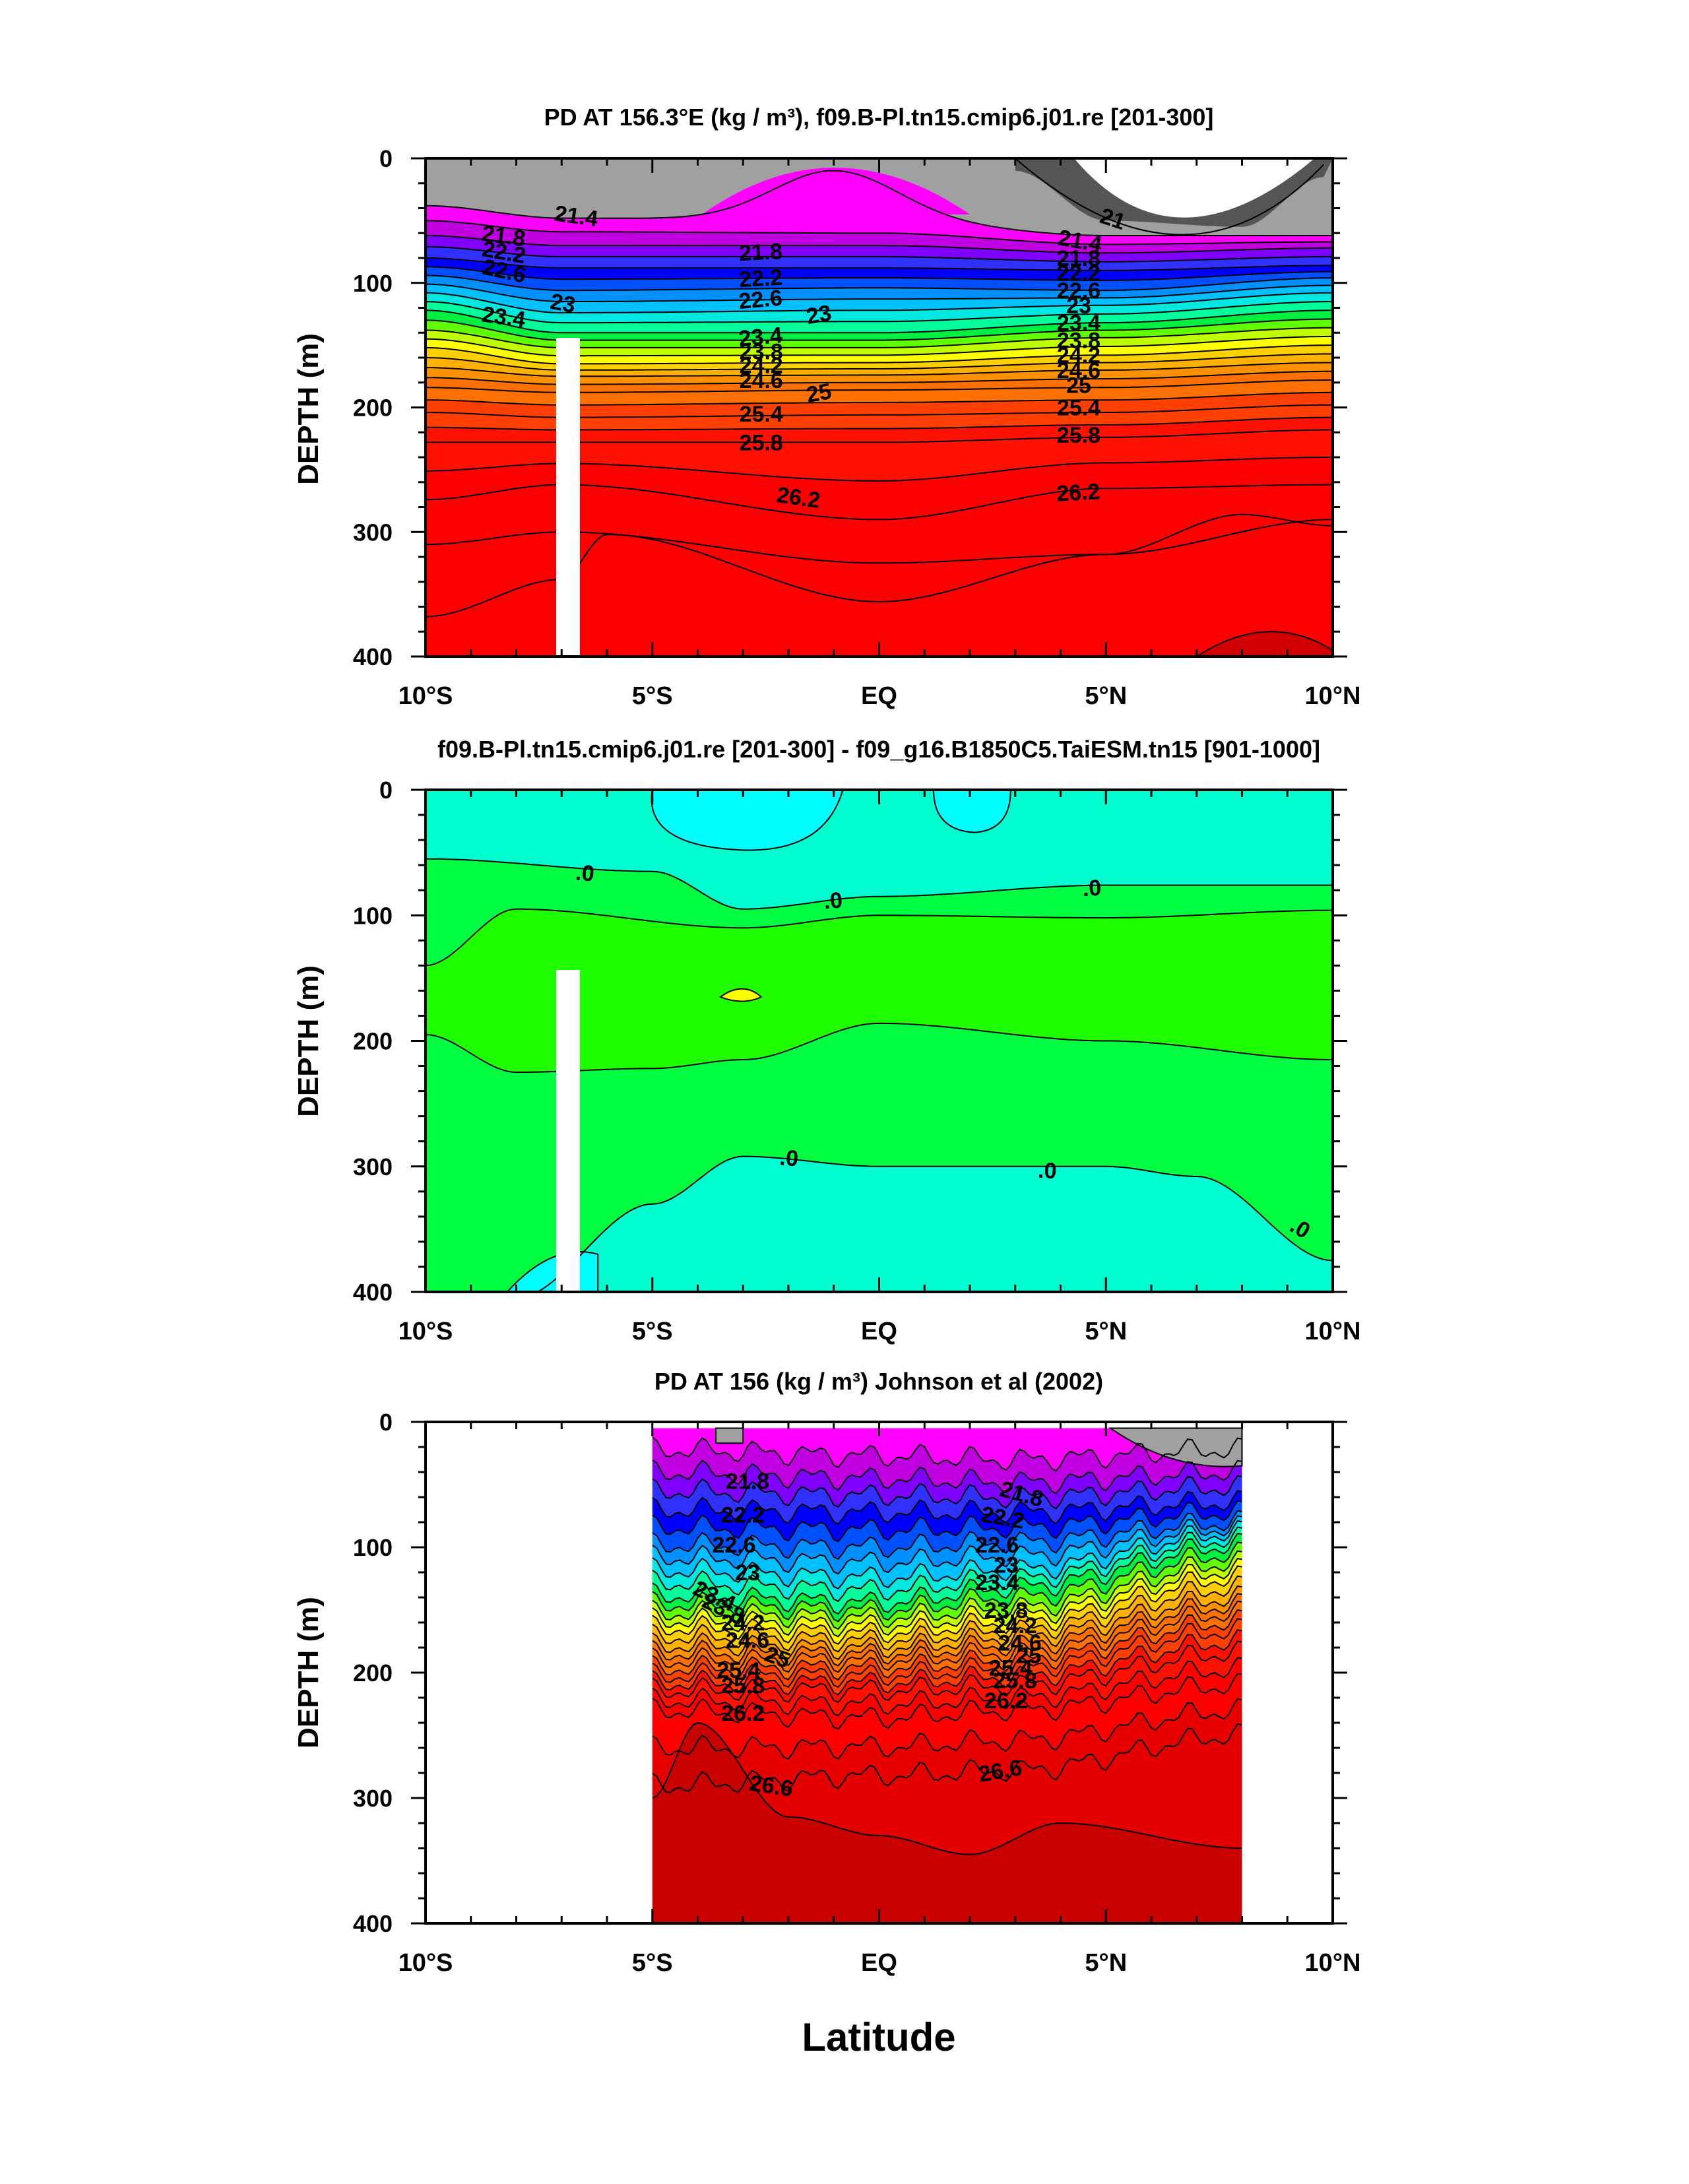 This screenshot has width=1689, height=2184. I want to click on y-tick-label: 100, so click(373, 283).